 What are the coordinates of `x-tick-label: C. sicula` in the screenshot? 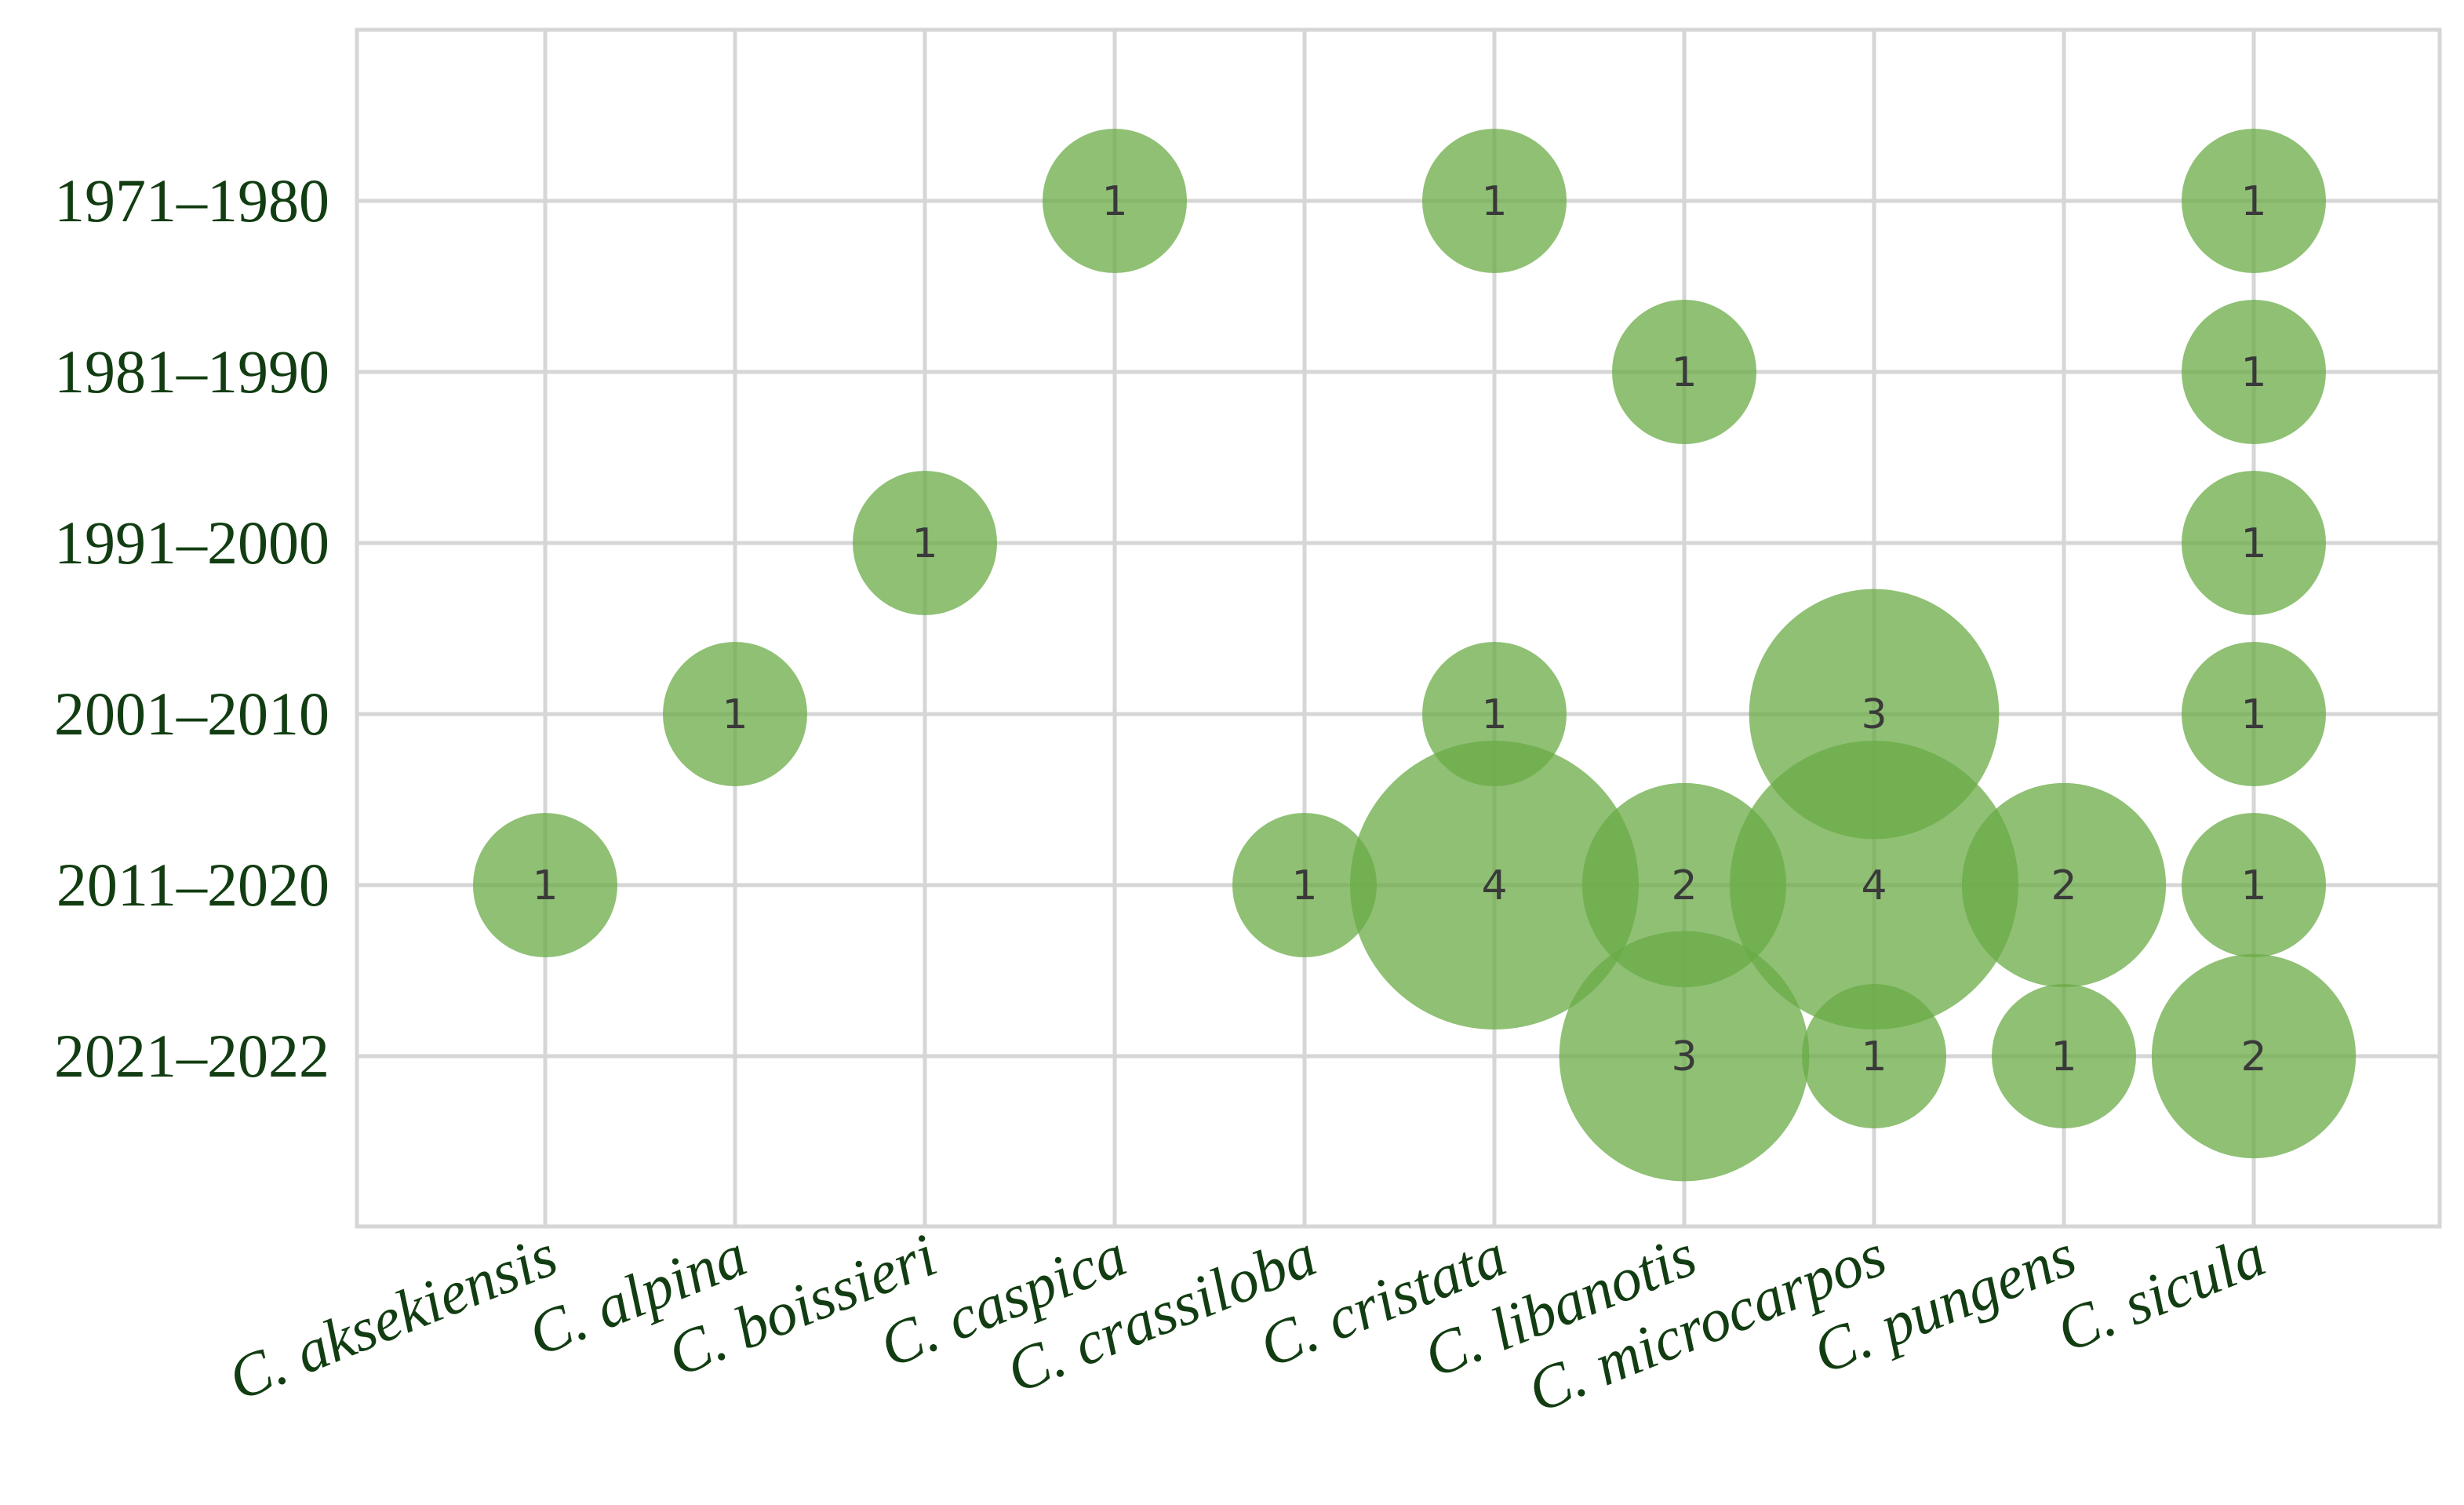 It's located at (2161, 1292).